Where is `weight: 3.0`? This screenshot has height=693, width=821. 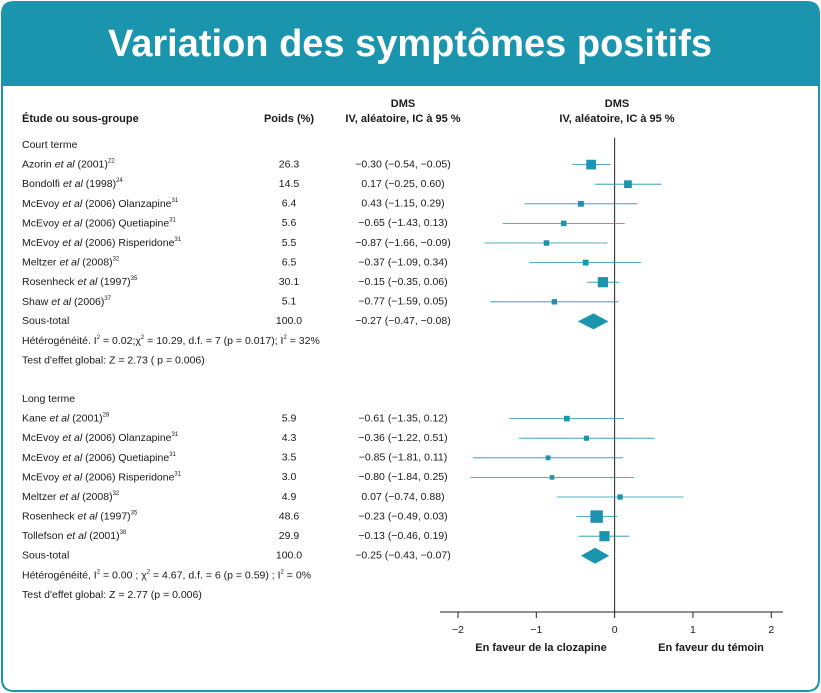
weight: 3.0 is located at coordinates (289, 477).